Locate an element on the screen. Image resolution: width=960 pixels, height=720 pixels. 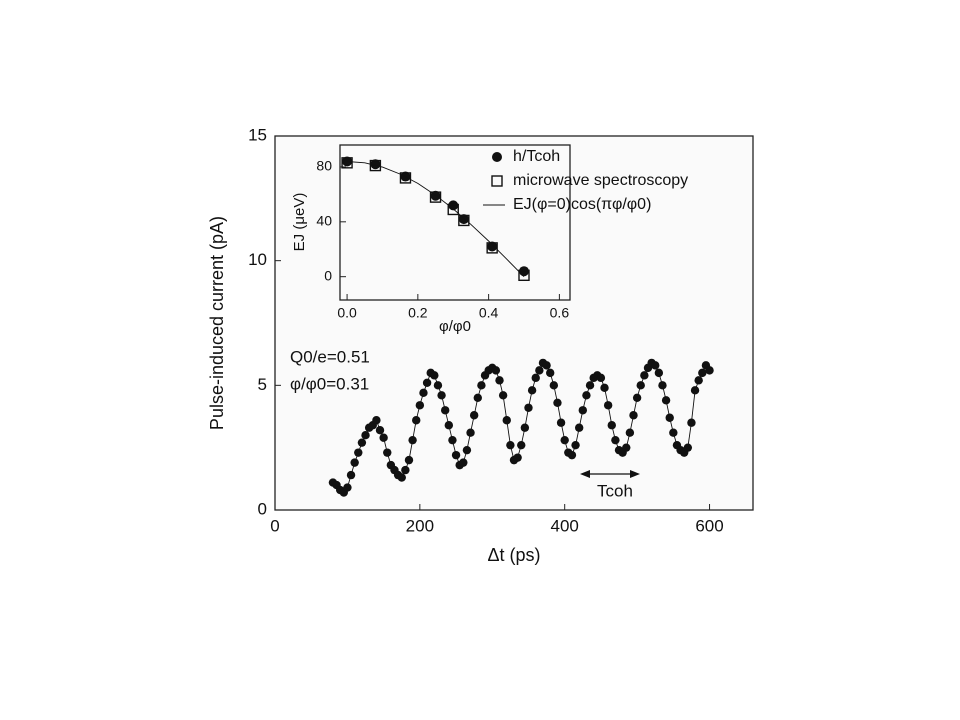
y-tick-label: 80 is located at coordinates (324, 166).